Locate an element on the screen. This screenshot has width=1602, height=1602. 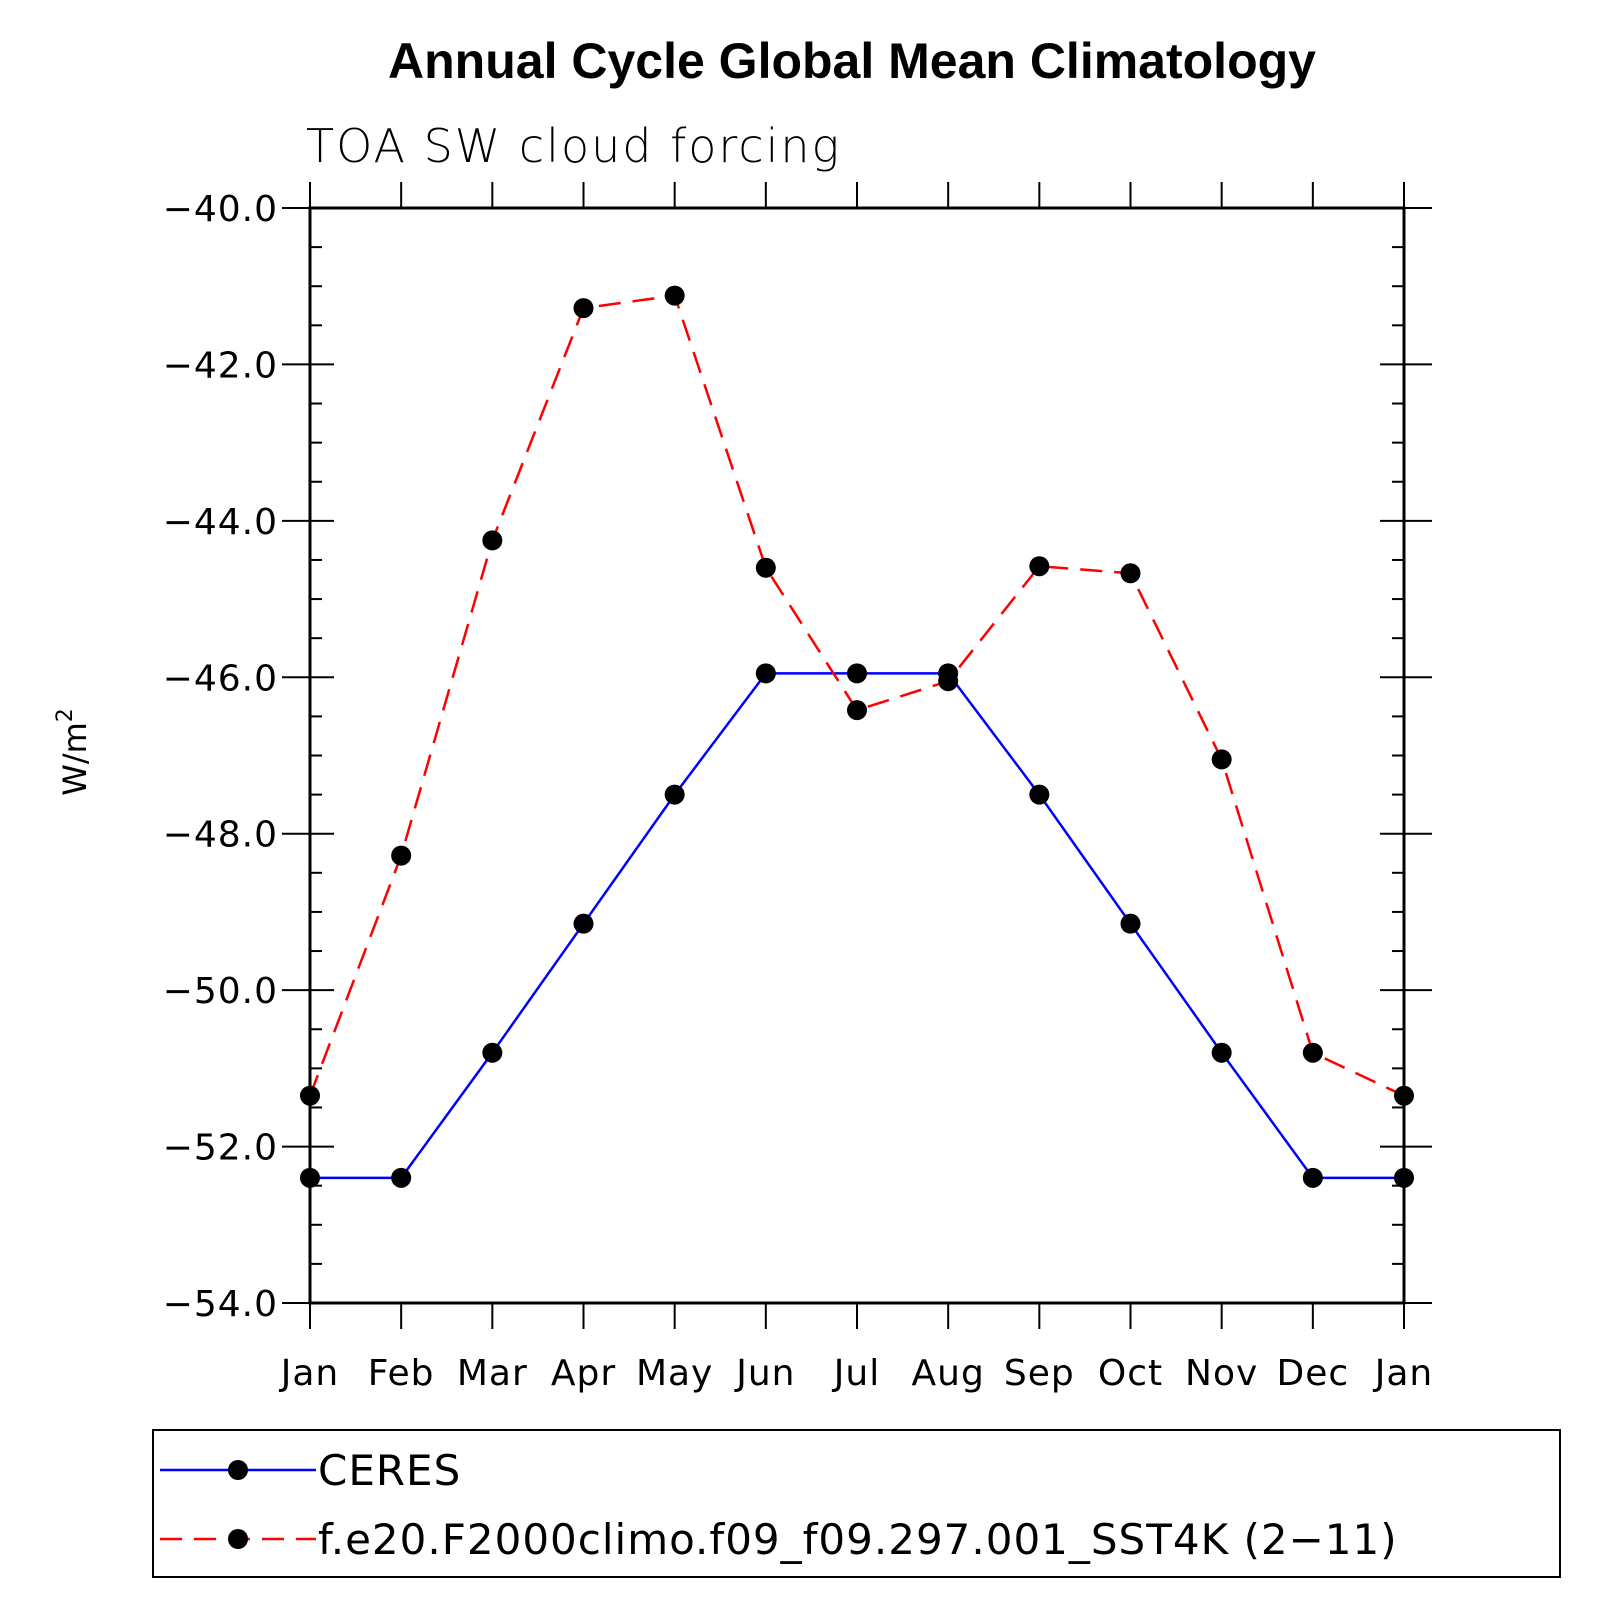
chart-title: Annual Cycle Global Mean Climatology is located at coordinates (852, 61).